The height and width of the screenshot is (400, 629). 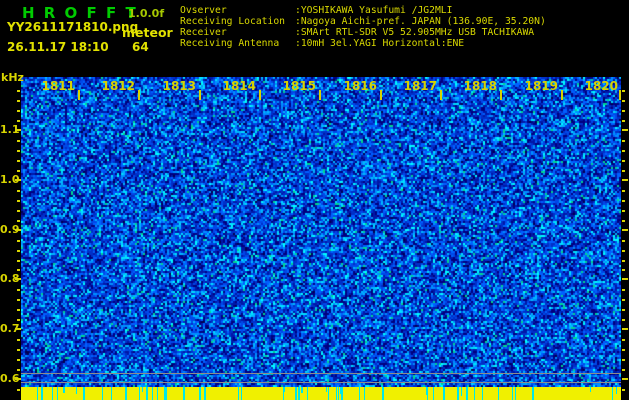 What do you see at coordinates (360, 86) in the screenshot?
I see `time-label: 1816` at bounding box center [360, 86].